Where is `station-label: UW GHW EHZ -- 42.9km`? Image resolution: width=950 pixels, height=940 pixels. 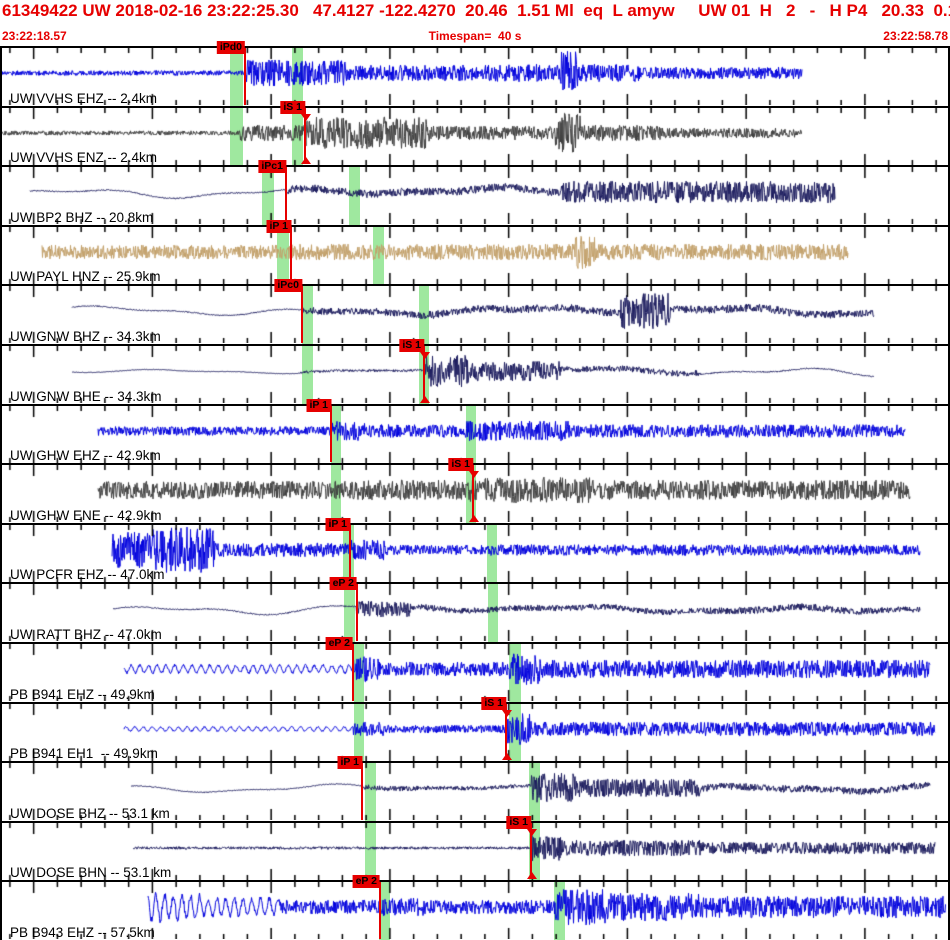 station-label: UW GHW EHZ -- 42.9km is located at coordinates (85, 456).